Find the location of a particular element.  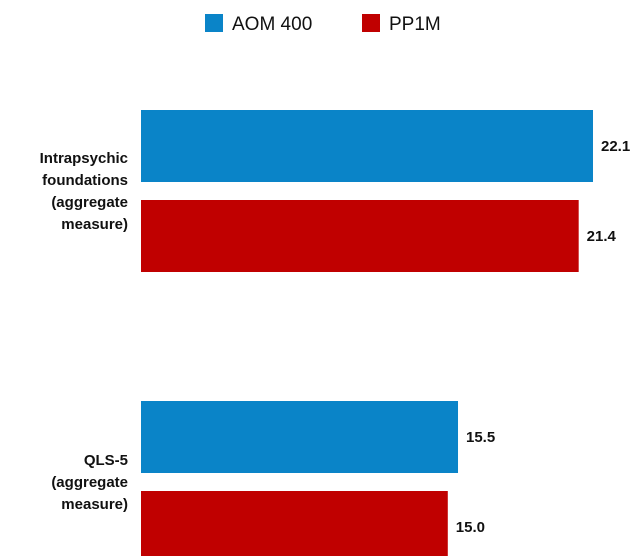

category-label-line: Intrapsychic is located at coordinates (84, 158).